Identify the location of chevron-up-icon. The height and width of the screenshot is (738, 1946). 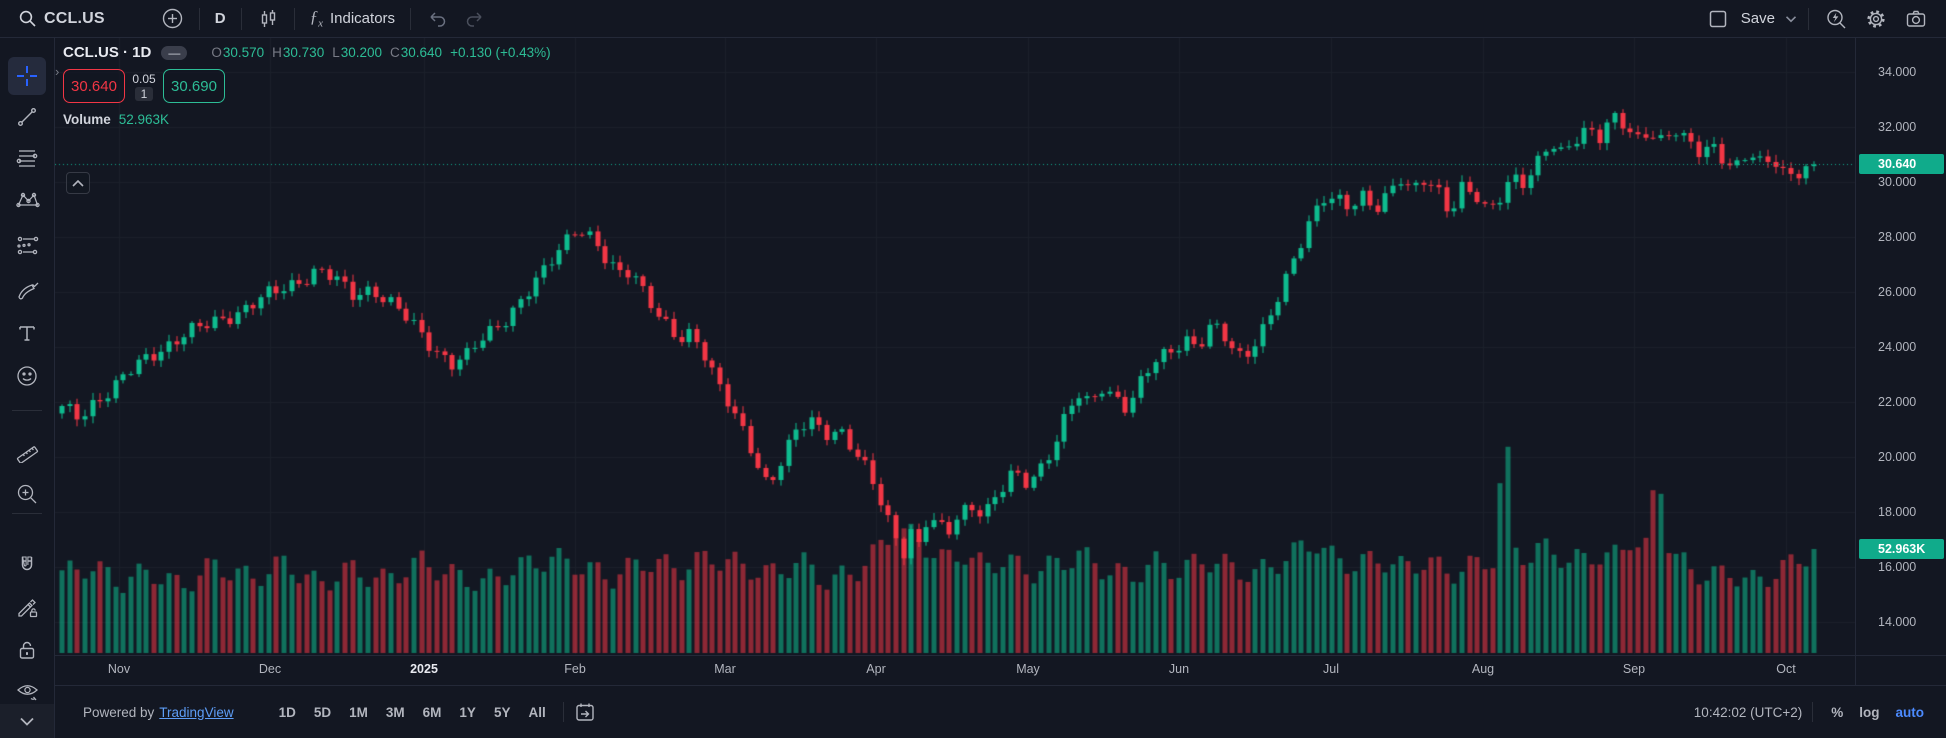
(78, 183).